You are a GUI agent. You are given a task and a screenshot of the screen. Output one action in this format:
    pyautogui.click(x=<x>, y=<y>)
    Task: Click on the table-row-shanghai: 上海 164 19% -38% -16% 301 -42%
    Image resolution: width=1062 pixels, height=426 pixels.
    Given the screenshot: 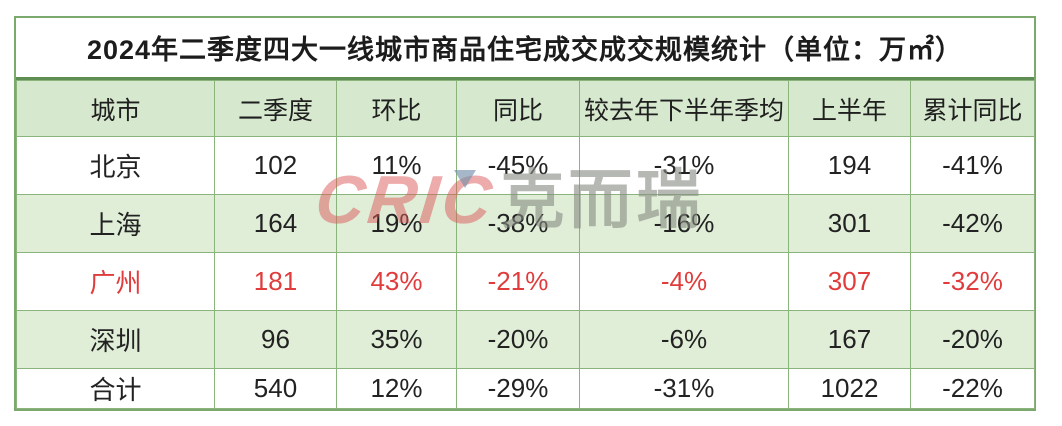 What is the action you would take?
    pyautogui.click(x=525, y=223)
    